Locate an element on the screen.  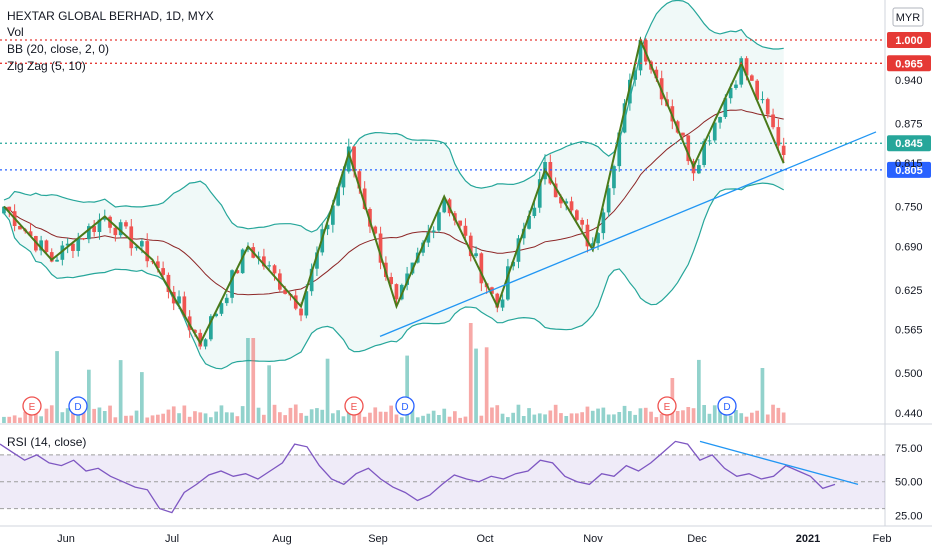
price-tick: 0.565 is located at coordinates (909, 331).